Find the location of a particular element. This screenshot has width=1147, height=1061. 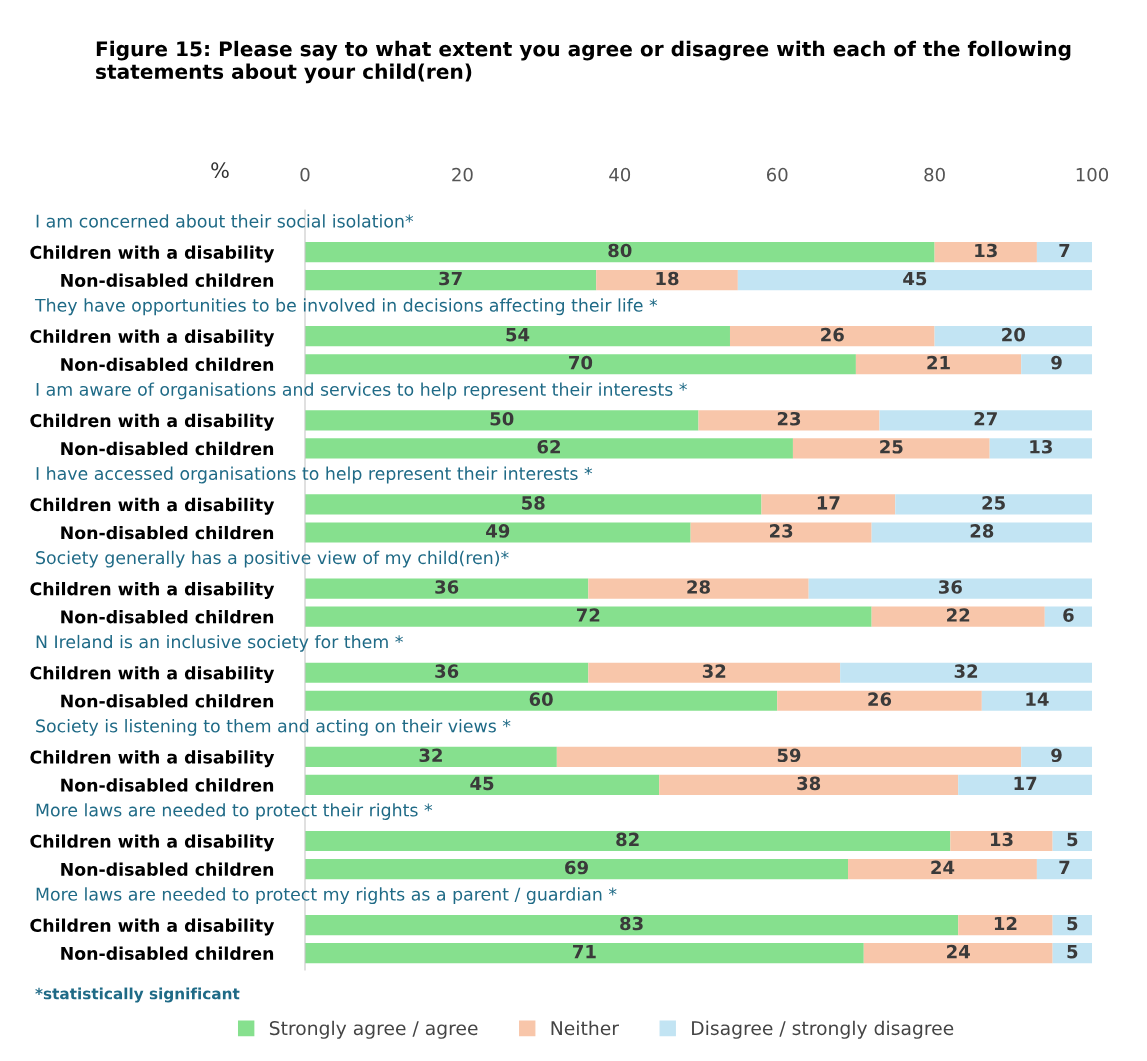

data-label: 83 is located at coordinates (631, 923).